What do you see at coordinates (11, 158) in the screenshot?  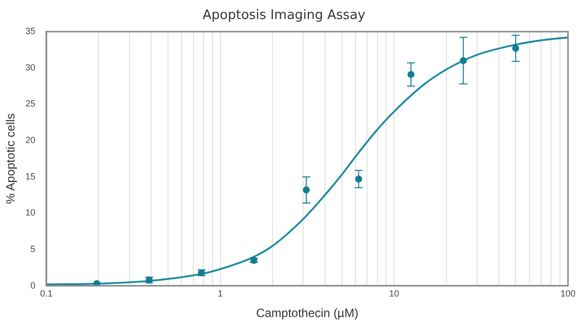 I see `y-axis-title: % Apoptotic cells` at bounding box center [11, 158].